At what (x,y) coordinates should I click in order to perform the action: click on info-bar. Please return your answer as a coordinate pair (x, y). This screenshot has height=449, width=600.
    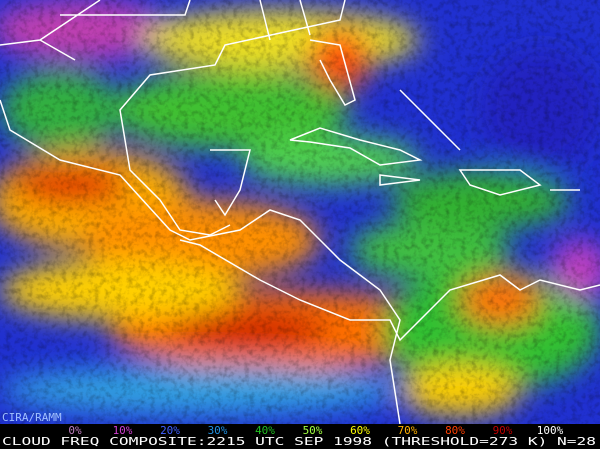
    Looking at the image, I should click on (300, 436).